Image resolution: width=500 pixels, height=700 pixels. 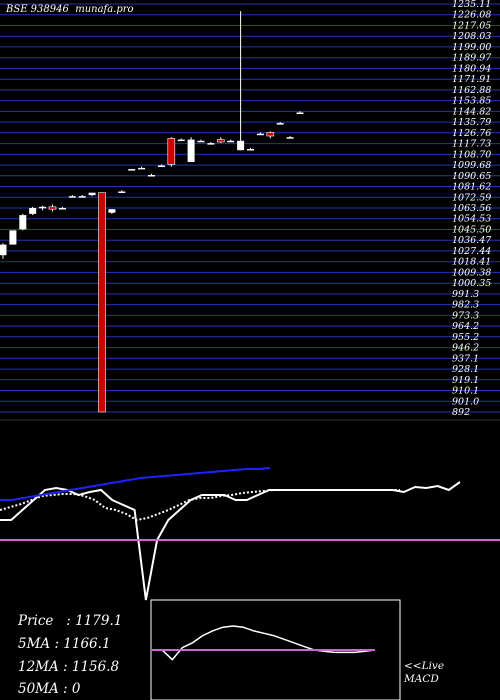 I want to click on y-tick-label: 1217.05, so click(x=471, y=26).